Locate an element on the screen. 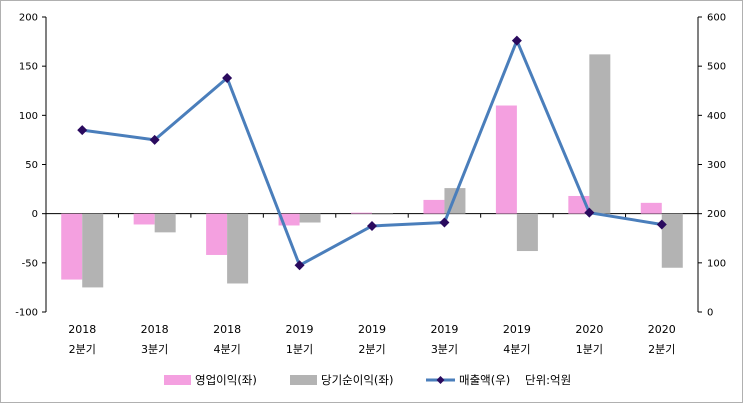 Image resolution: width=743 pixels, height=403 pixels. left-tick-label: 0 is located at coordinates (35, 214).